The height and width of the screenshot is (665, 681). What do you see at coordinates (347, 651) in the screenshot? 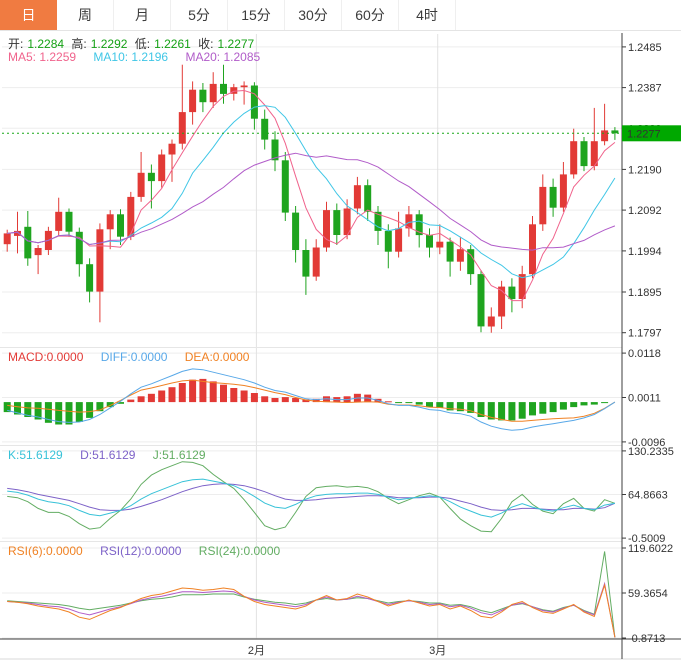
I see `x-axis: 2月 3月` at bounding box center [347, 651].